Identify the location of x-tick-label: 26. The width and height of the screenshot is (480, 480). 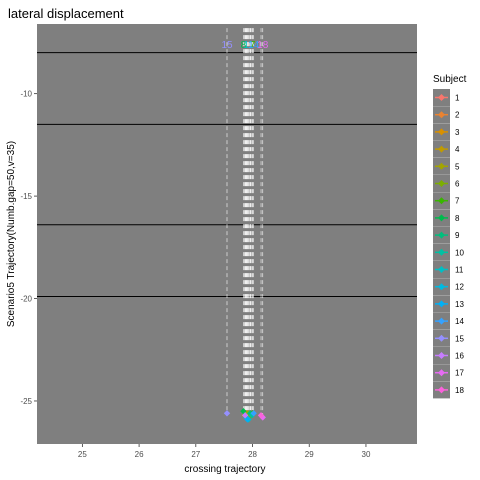
(139, 454).